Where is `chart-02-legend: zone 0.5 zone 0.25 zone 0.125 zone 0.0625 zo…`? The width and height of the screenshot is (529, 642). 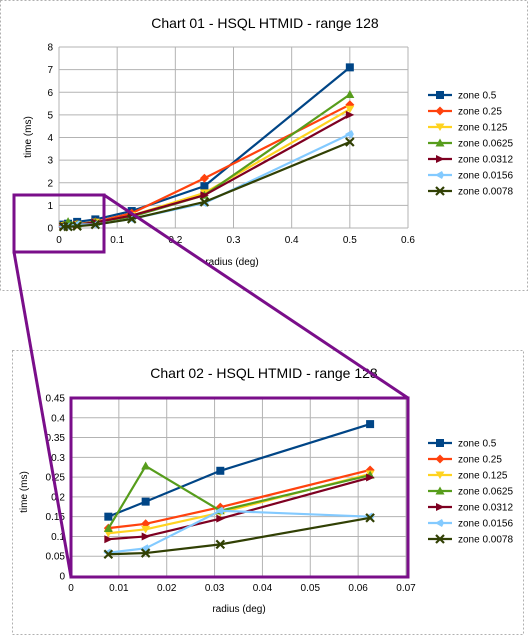 chart-02-legend: zone 0.5 zone 0.25 zone 0.125 zone 0.0625 zo… is located at coordinates (470, 492).